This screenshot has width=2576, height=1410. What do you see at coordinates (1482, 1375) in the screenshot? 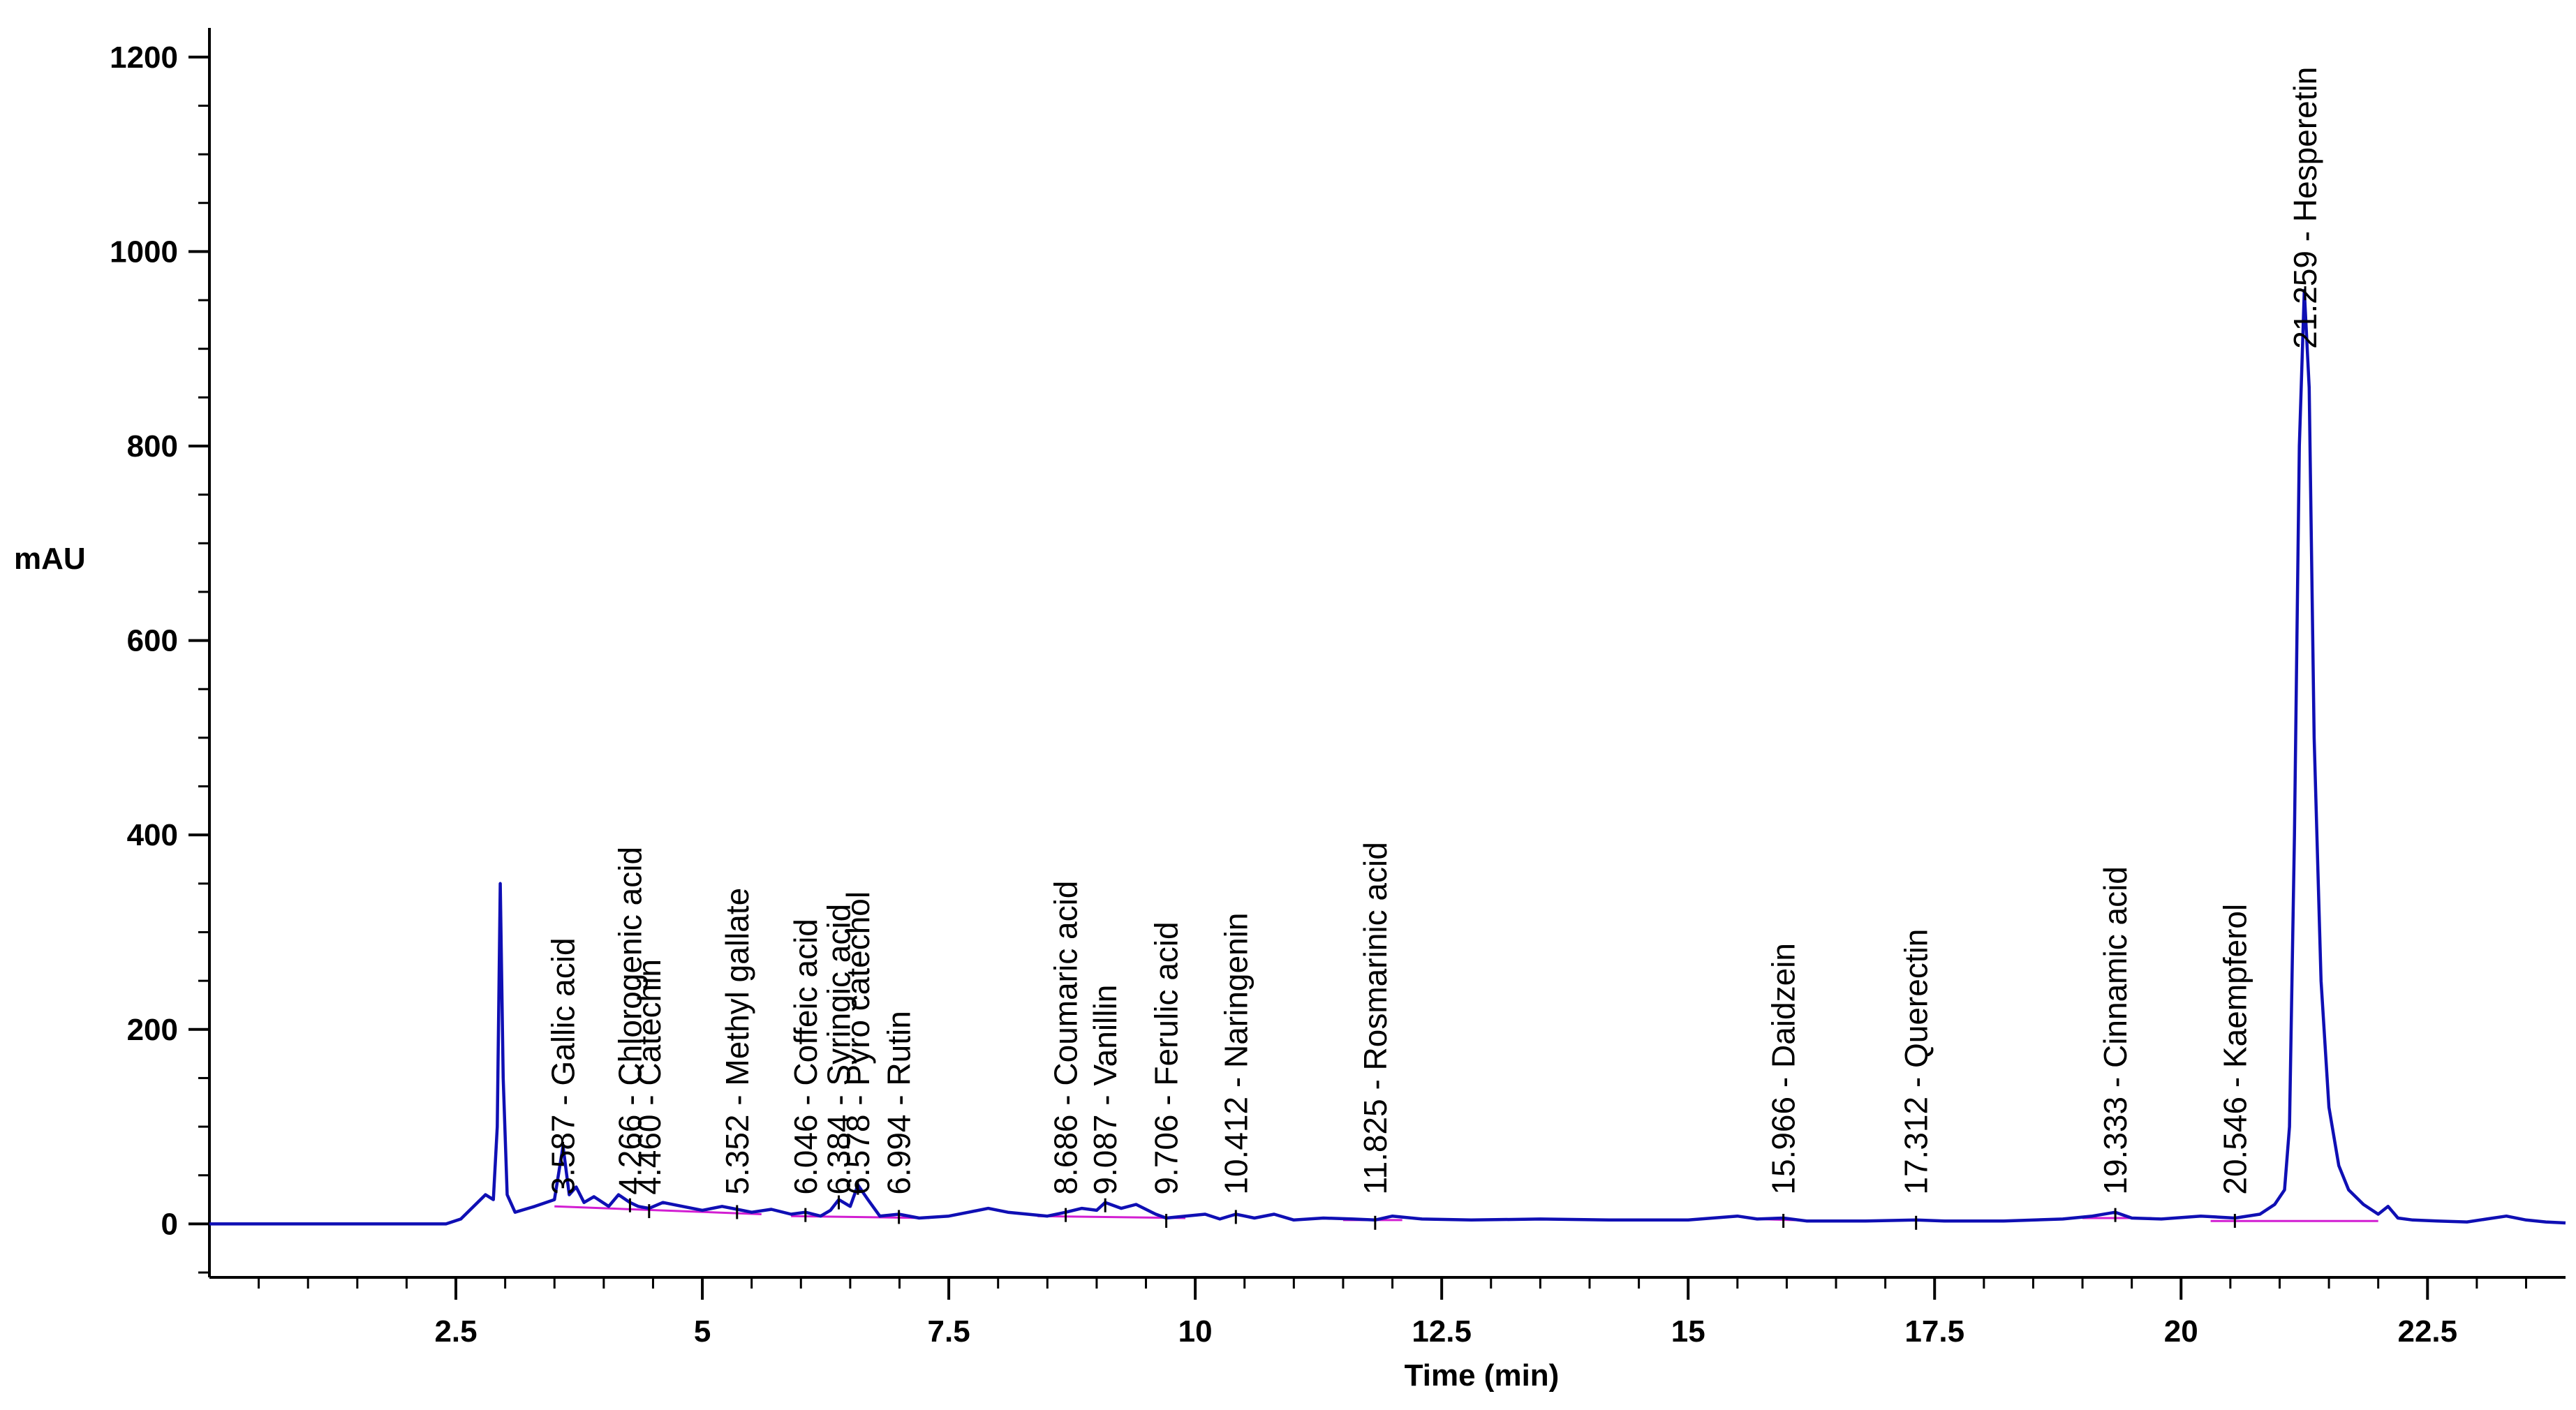
I see `x-axis-title: Time (min)` at bounding box center [1482, 1375].